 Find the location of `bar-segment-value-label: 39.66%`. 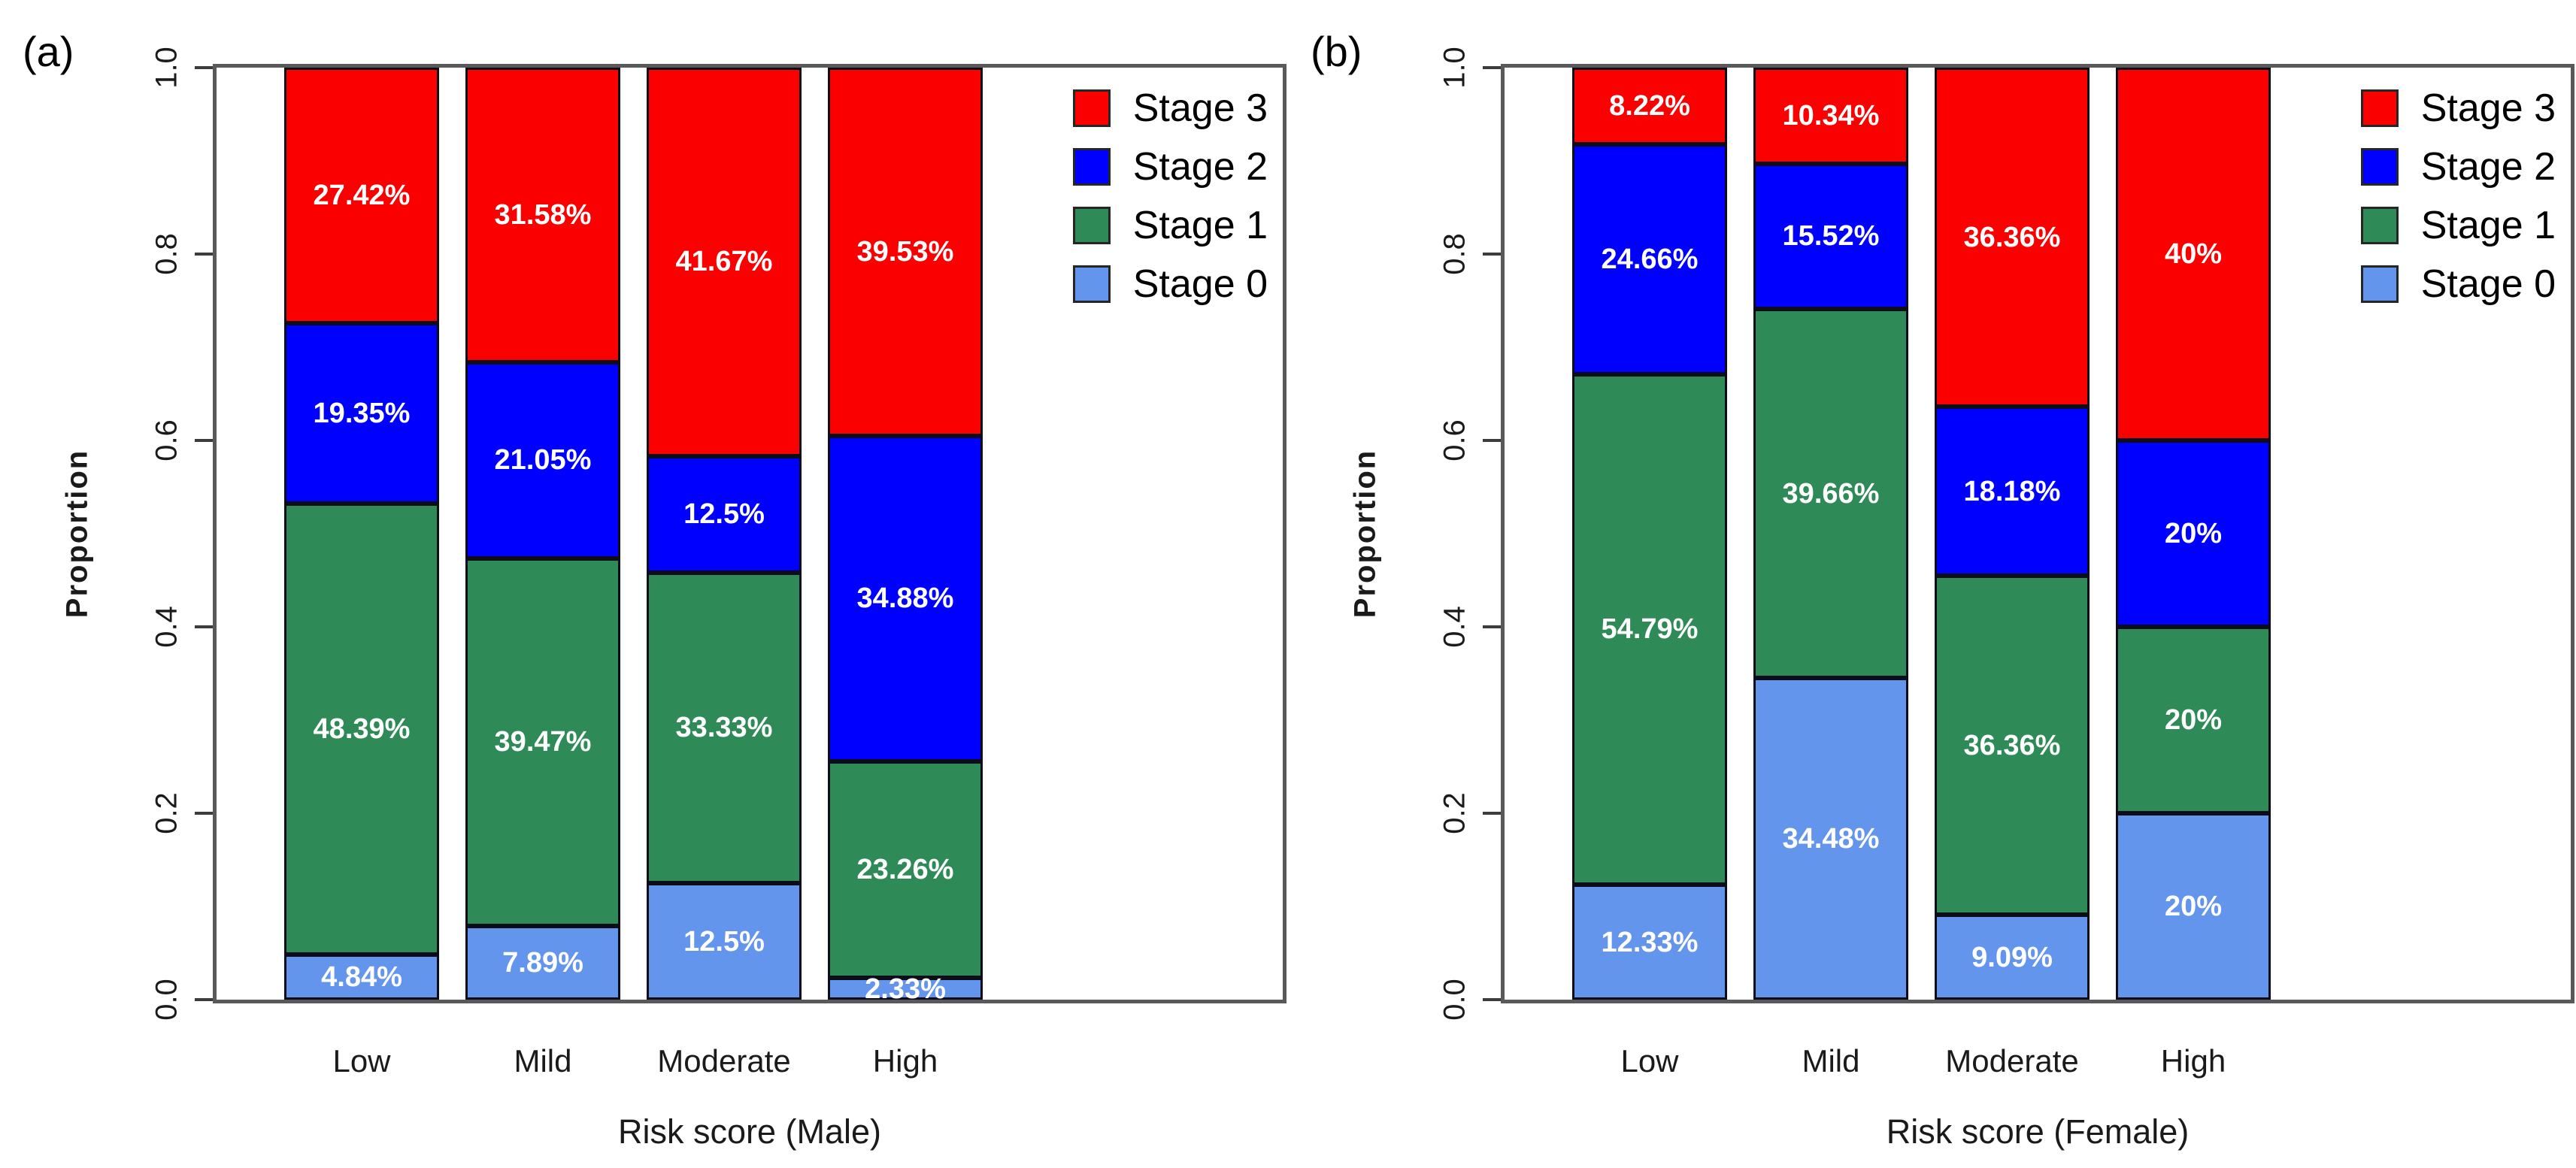

bar-segment-value-label: 39.66% is located at coordinates (1831, 493).